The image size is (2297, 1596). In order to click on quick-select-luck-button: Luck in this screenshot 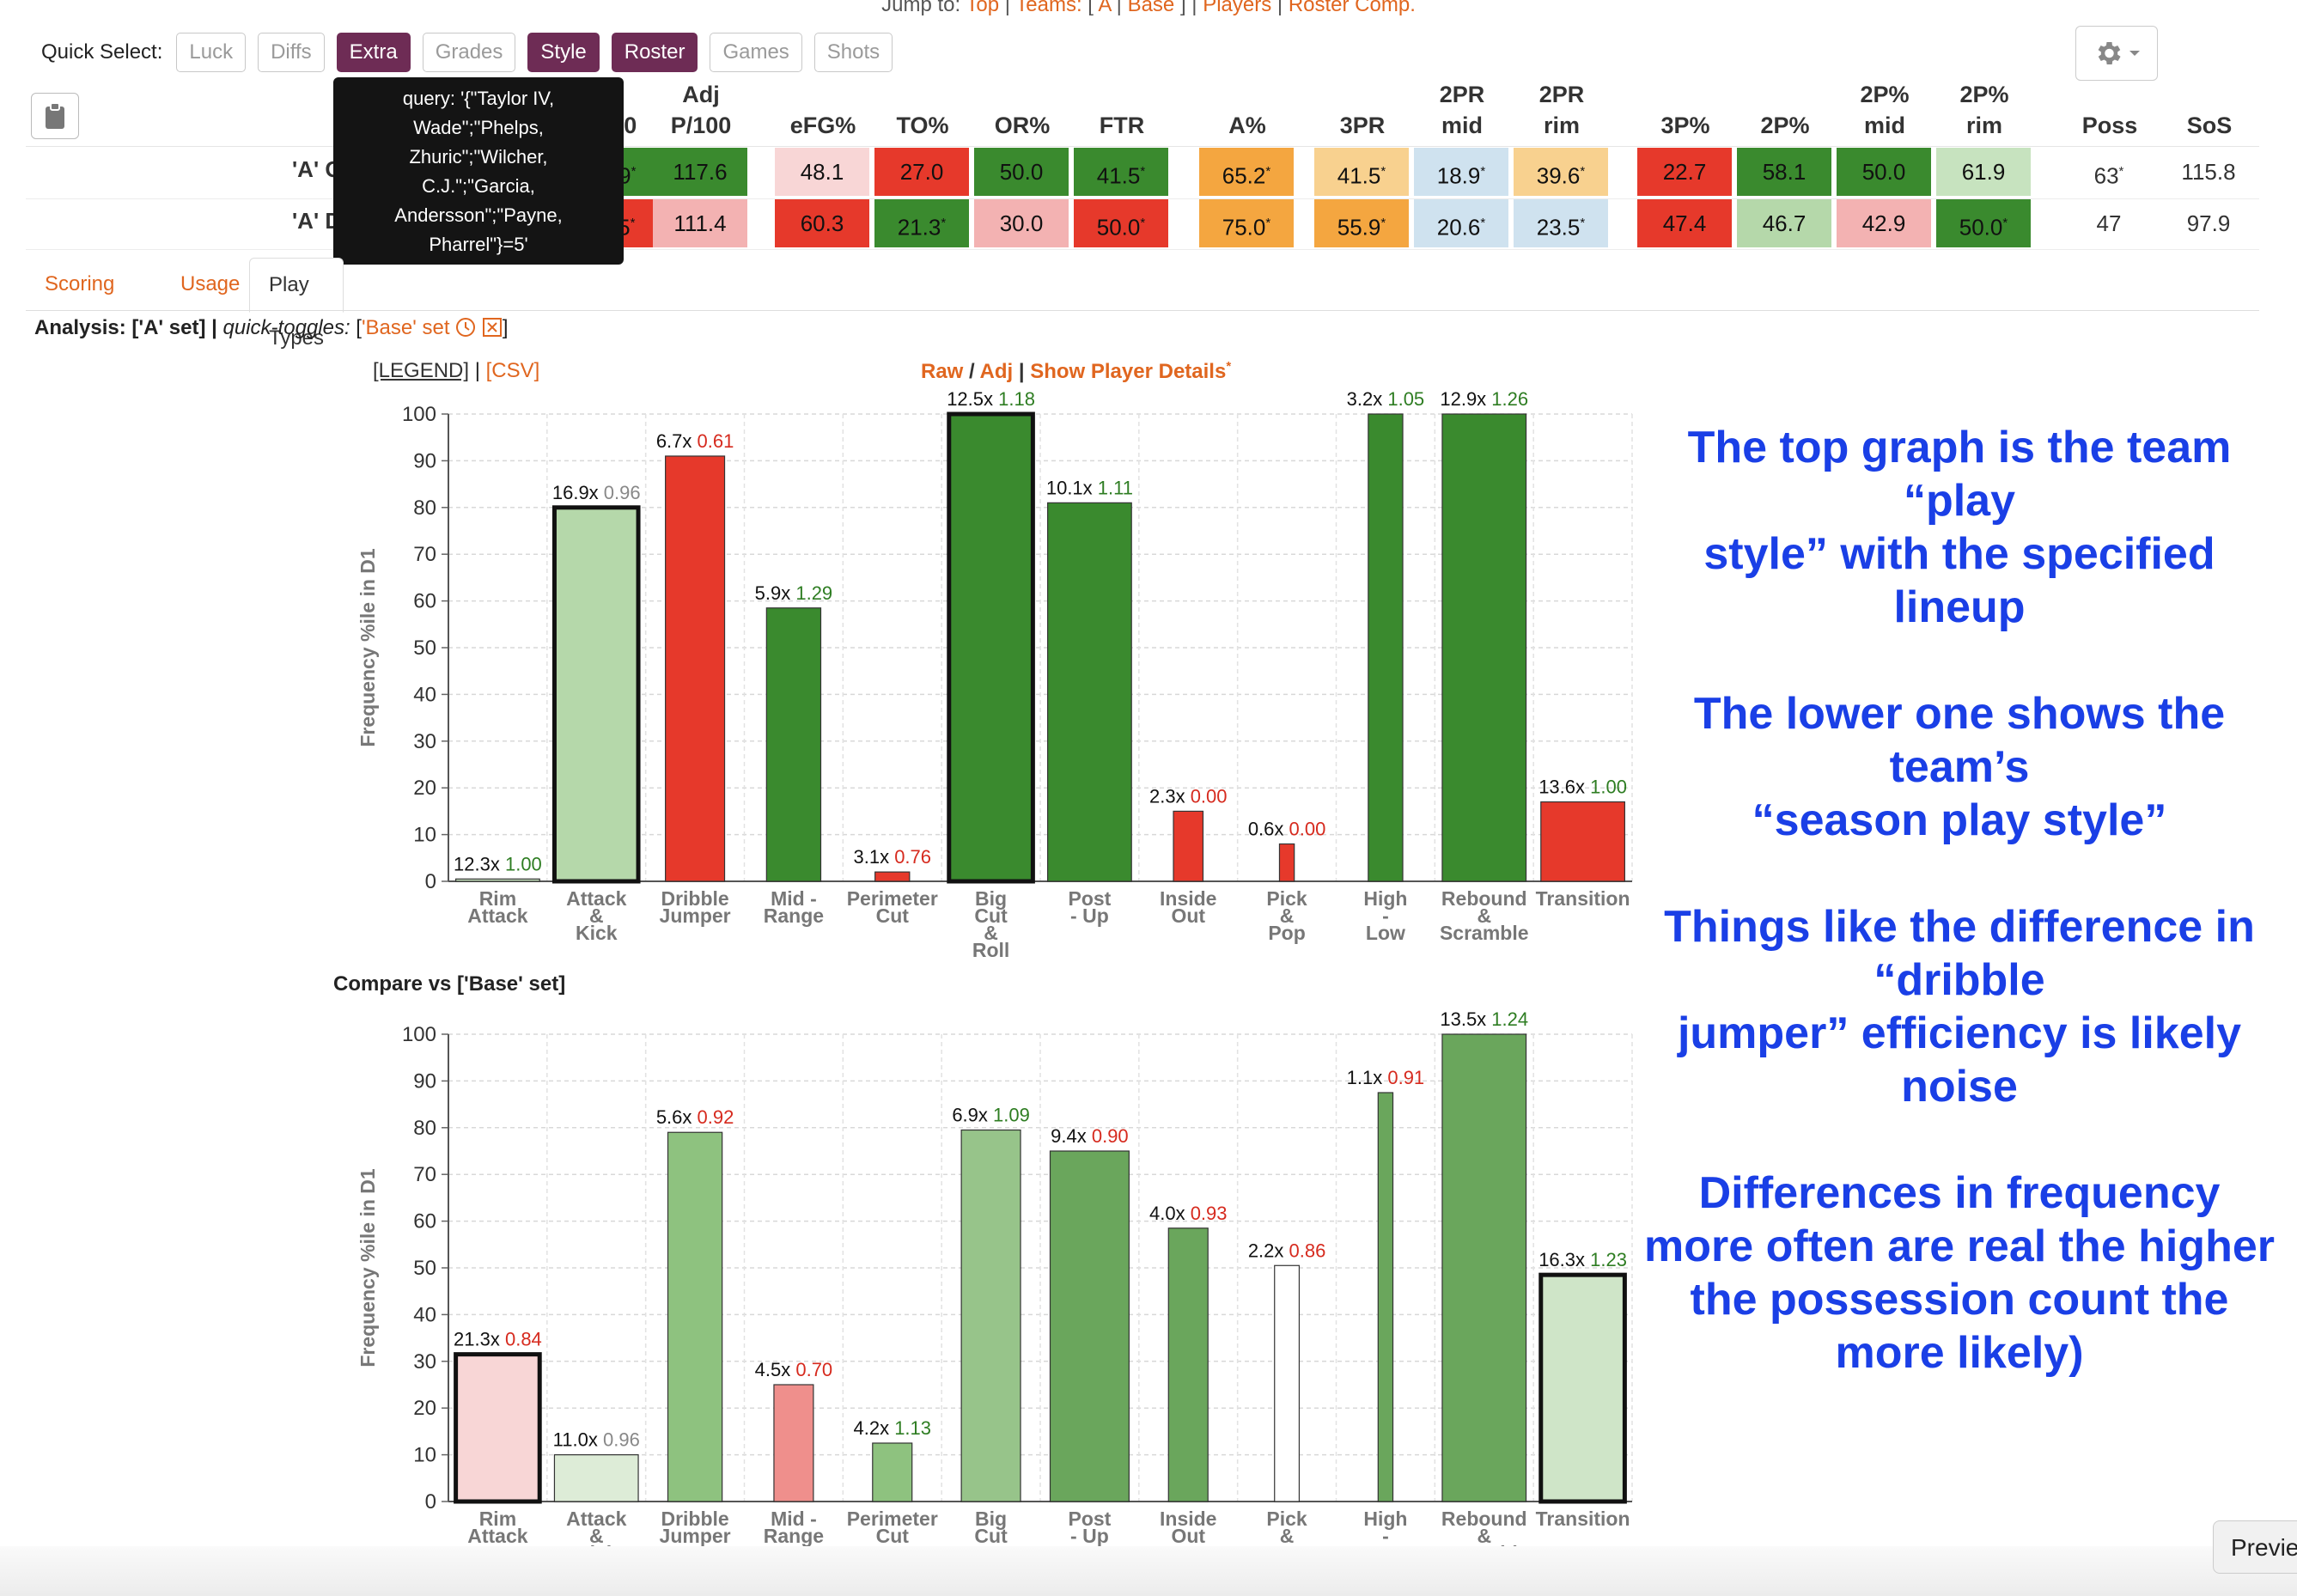, I will do `click(211, 52)`.